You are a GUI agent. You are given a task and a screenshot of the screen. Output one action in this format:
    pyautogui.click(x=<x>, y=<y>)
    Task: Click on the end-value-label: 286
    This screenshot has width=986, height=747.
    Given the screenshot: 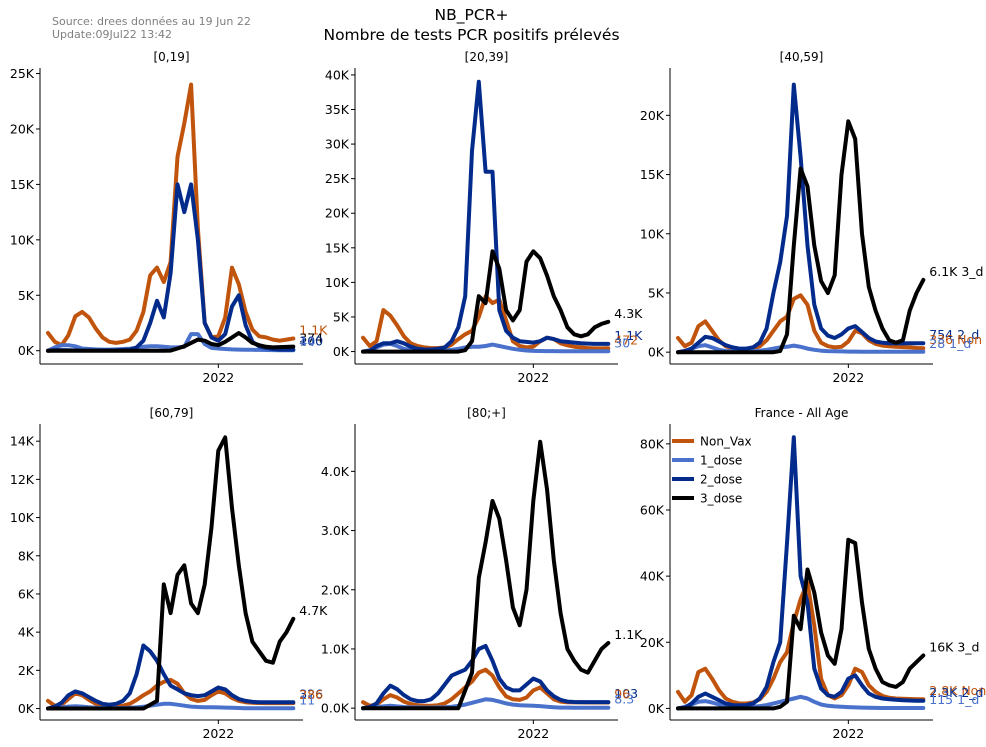 What is the action you would take?
    pyautogui.click(x=311, y=694)
    